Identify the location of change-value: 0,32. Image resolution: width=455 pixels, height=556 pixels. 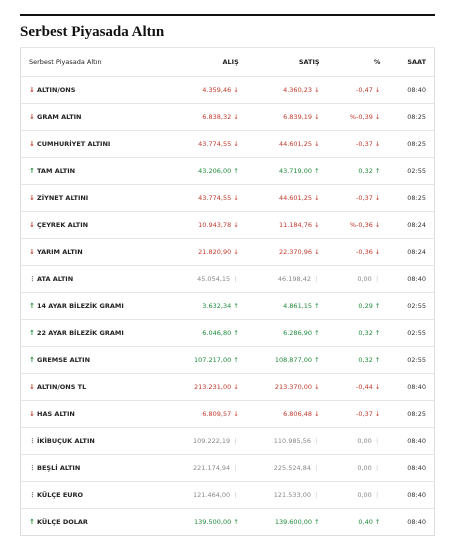
(365, 333).